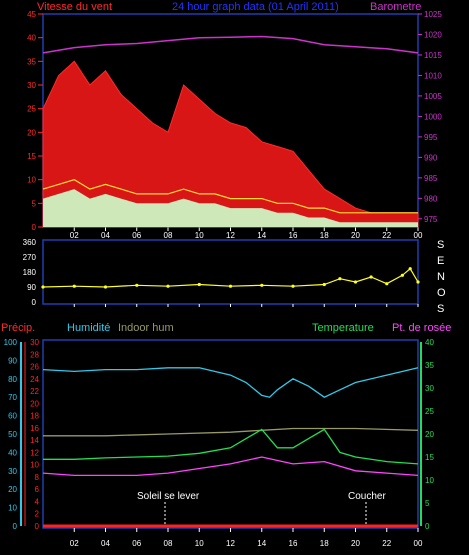  What do you see at coordinates (429, 434) in the screenshot?
I see `temperature-tick-label: 20` at bounding box center [429, 434].